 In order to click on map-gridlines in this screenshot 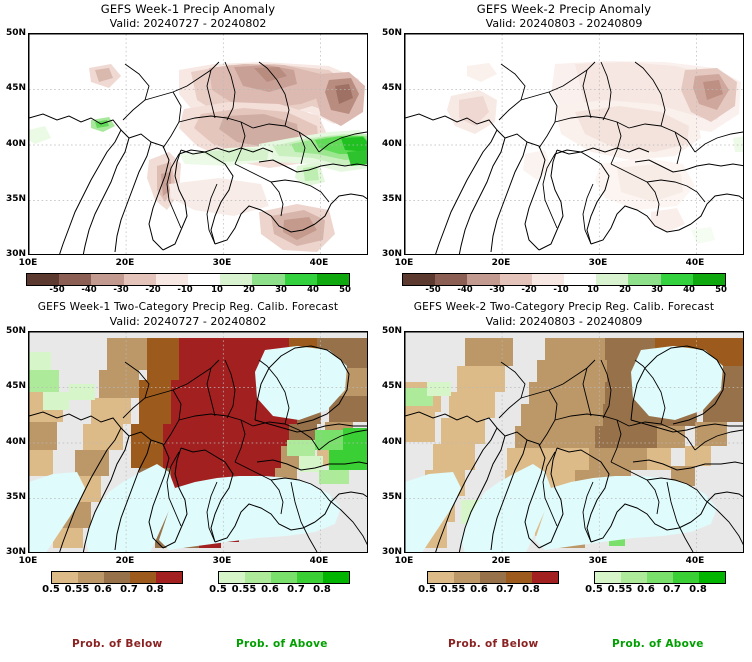, I will do `click(574, 442)`.